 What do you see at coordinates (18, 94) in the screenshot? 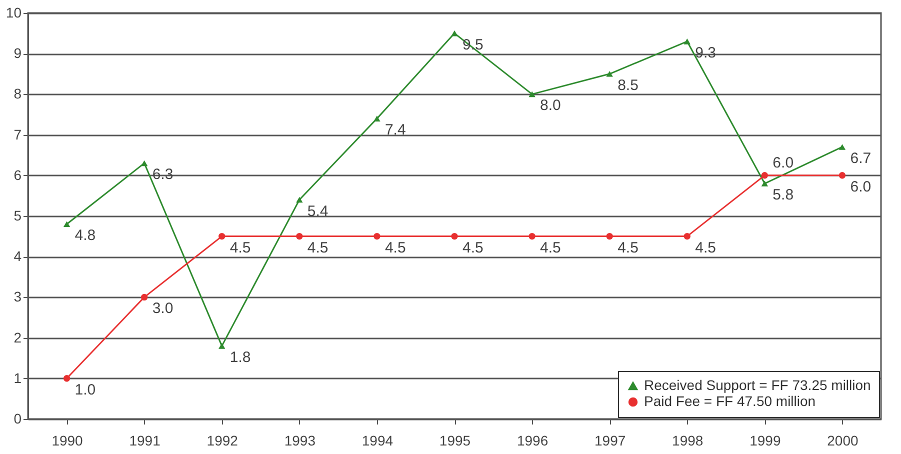
I see `y-tick-label: 8` at bounding box center [18, 94].